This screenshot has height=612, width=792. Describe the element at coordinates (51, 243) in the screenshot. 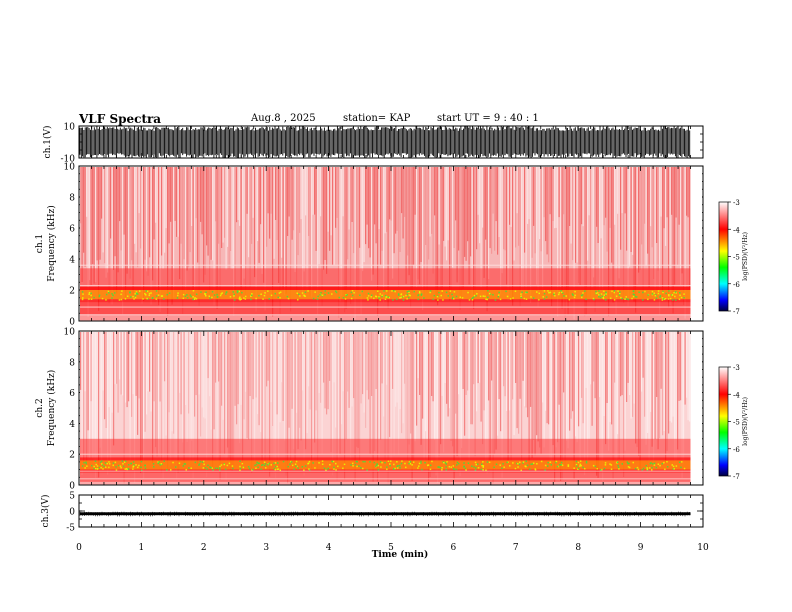

I see `ch1-spectrogram-ylabel2: Frequency (kHz)` at that location.